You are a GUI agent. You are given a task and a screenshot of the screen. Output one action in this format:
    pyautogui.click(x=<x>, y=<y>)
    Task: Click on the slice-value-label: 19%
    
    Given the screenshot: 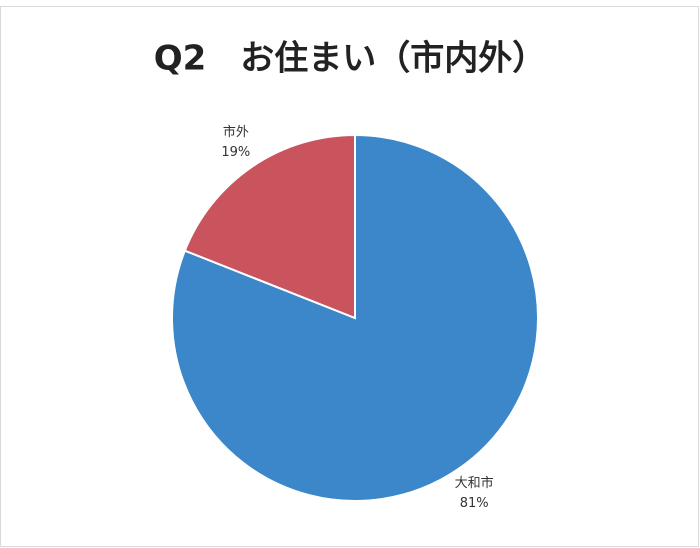 What is the action you would take?
    pyautogui.click(x=235, y=152)
    